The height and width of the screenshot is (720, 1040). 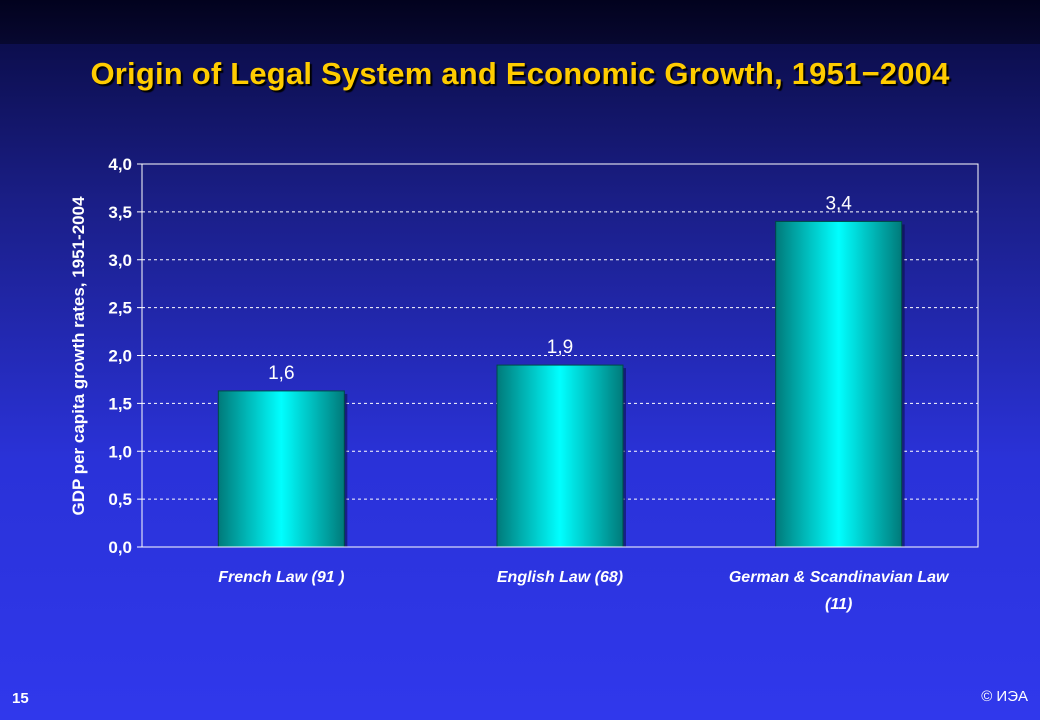 I want to click on y-tick-label: 1,0, so click(x=120, y=451).